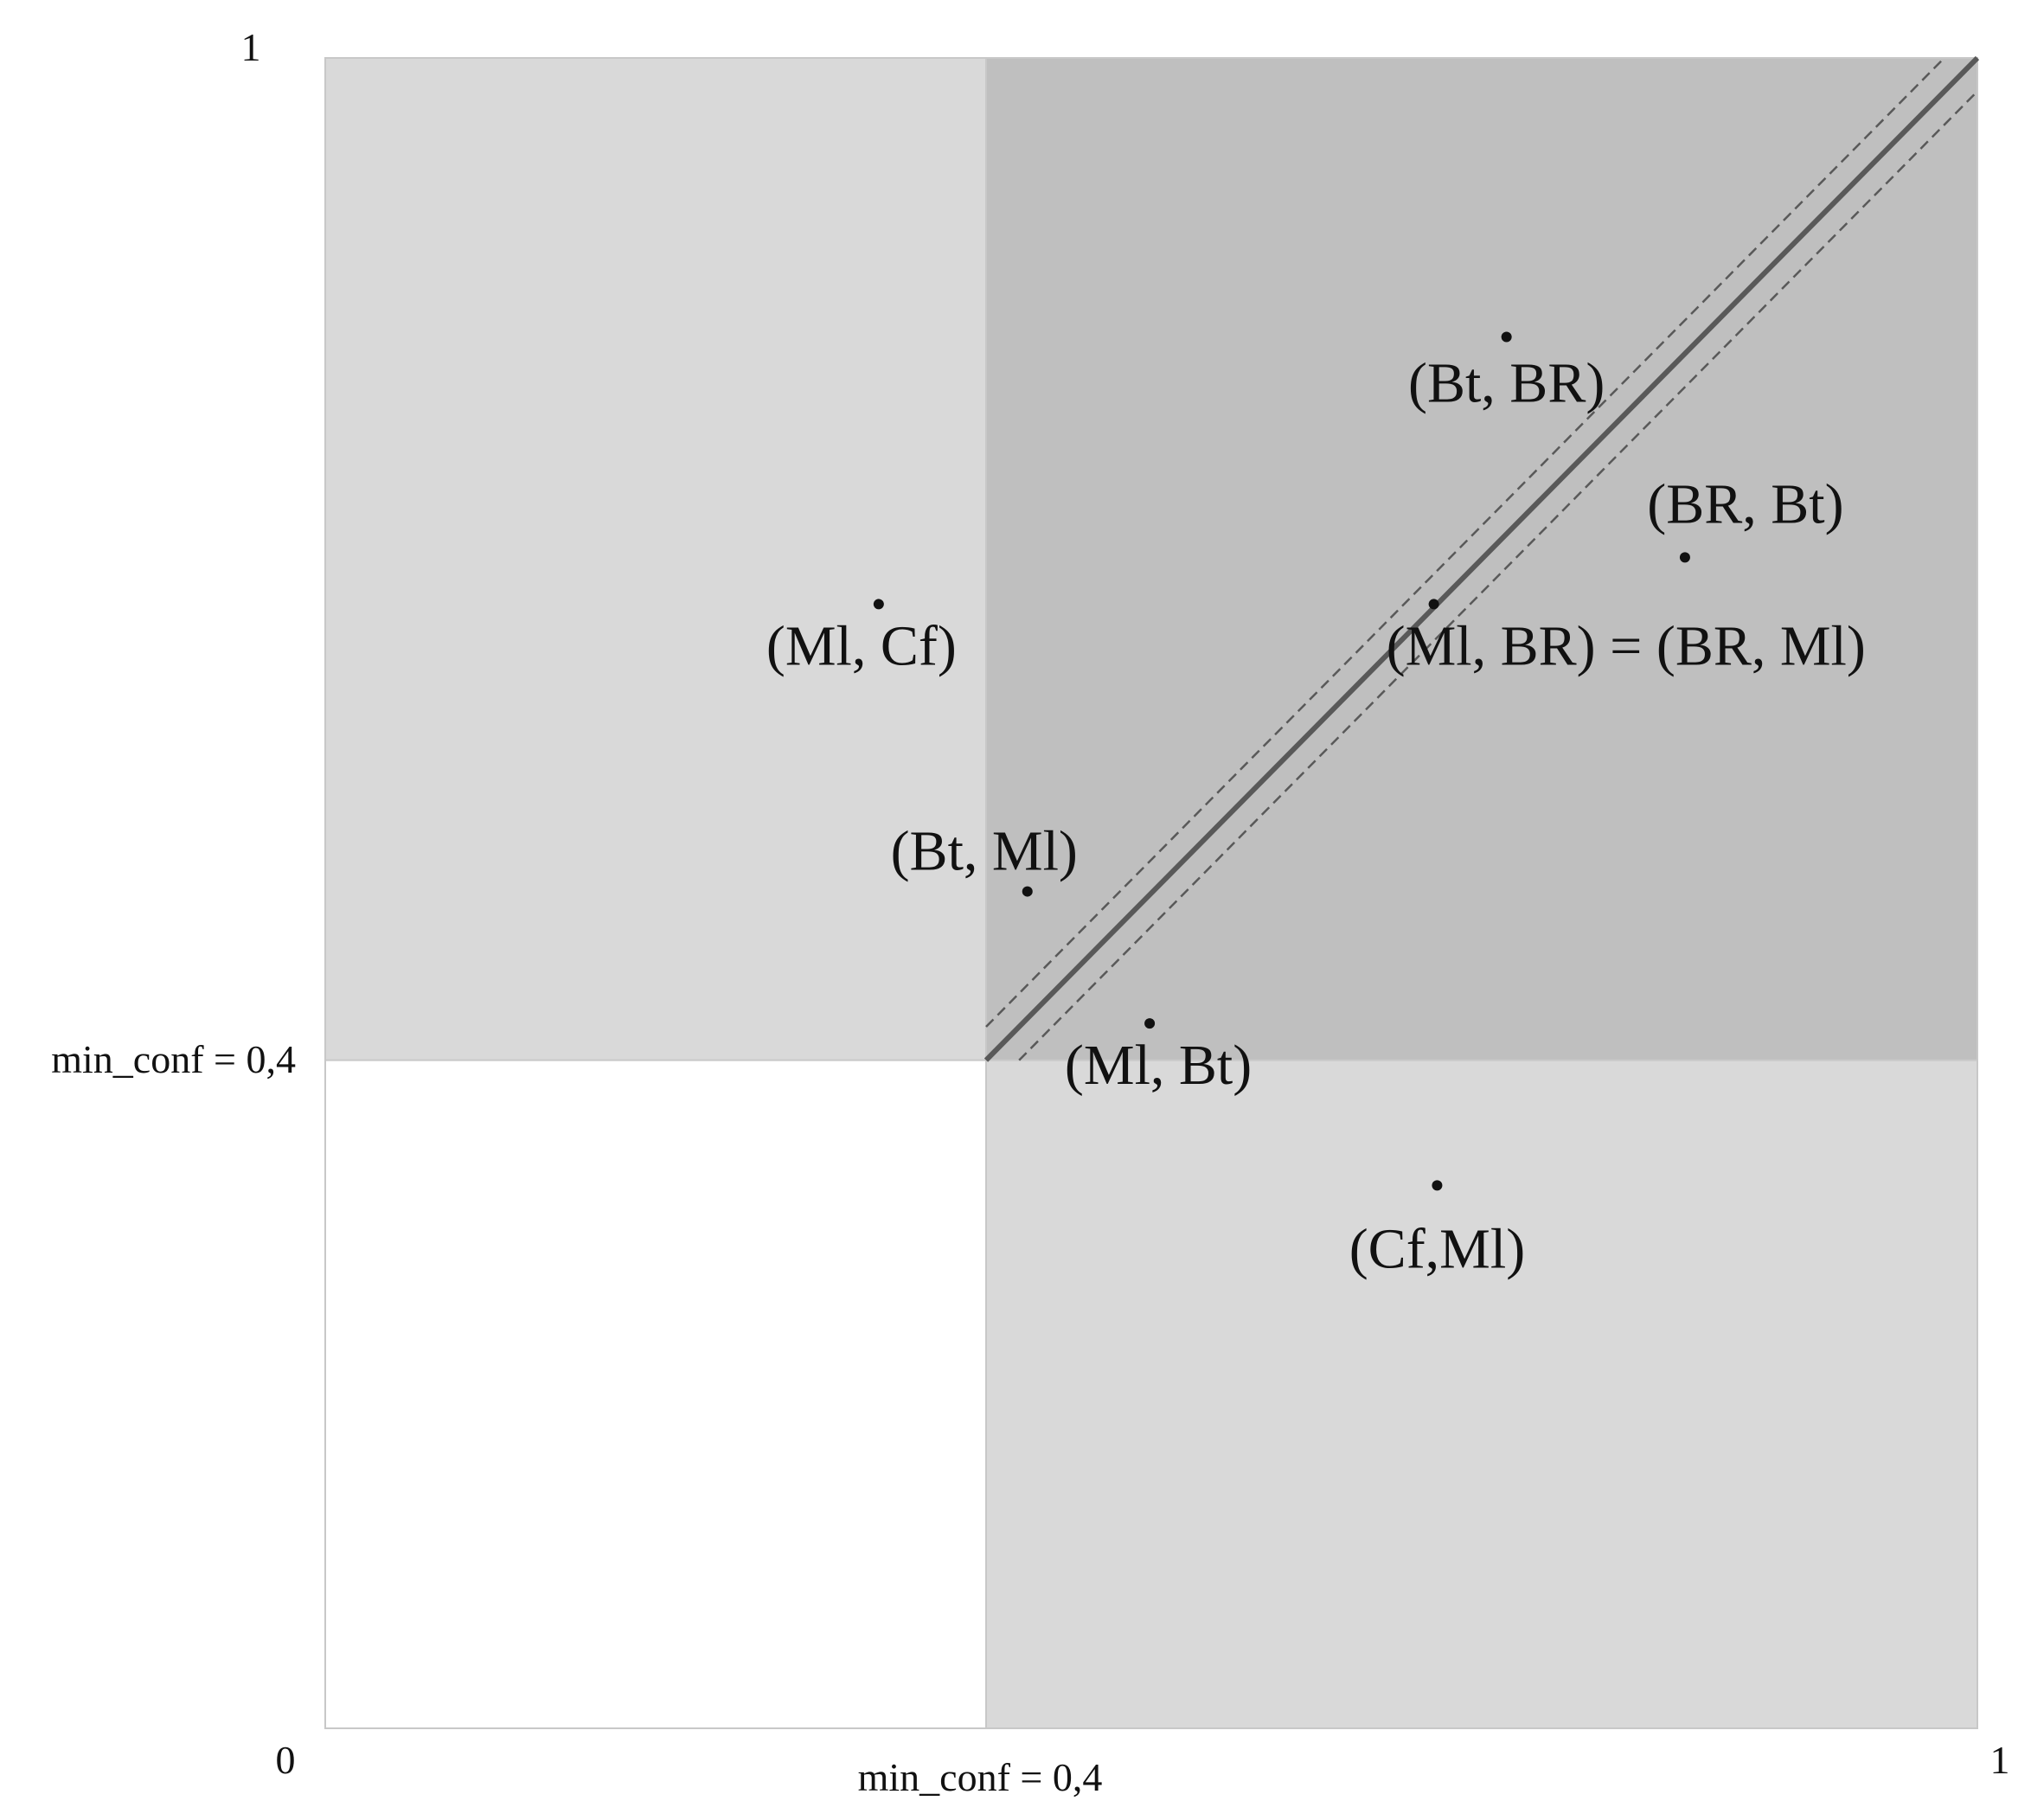  What do you see at coordinates (1437, 1248) in the screenshot?
I see `point-label: (Cf,Ml)` at bounding box center [1437, 1248].